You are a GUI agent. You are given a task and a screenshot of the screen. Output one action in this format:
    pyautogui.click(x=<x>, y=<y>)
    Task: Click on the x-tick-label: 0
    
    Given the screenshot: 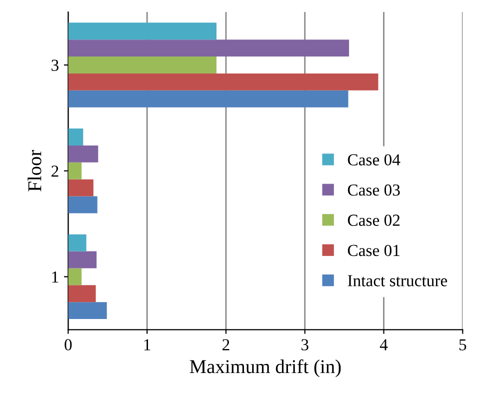 What is the action you would take?
    pyautogui.click(x=68, y=344)
    